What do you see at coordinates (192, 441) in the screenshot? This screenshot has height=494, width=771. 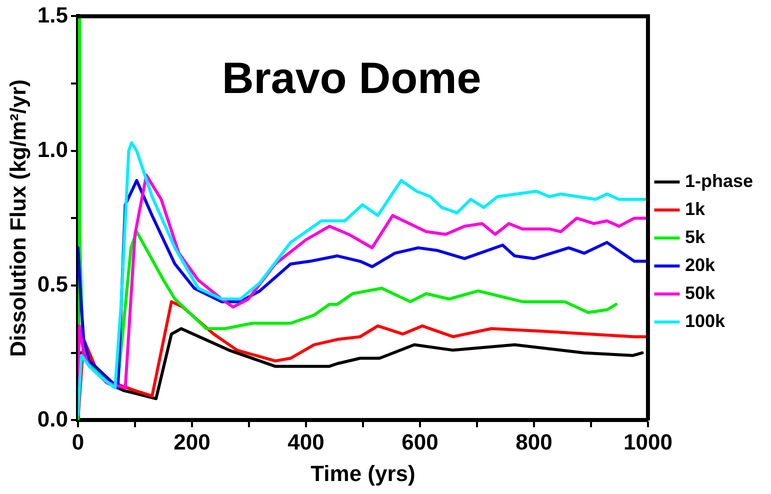 I see `x-tick-label: 200` at bounding box center [192, 441].